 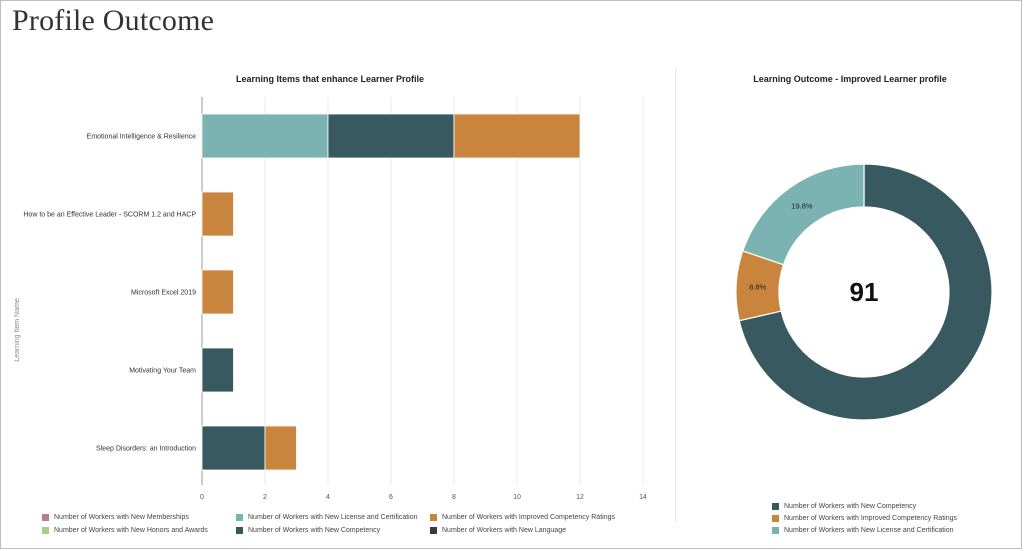 What do you see at coordinates (802, 205) in the screenshot?
I see `slice-label: 19.8%` at bounding box center [802, 205].